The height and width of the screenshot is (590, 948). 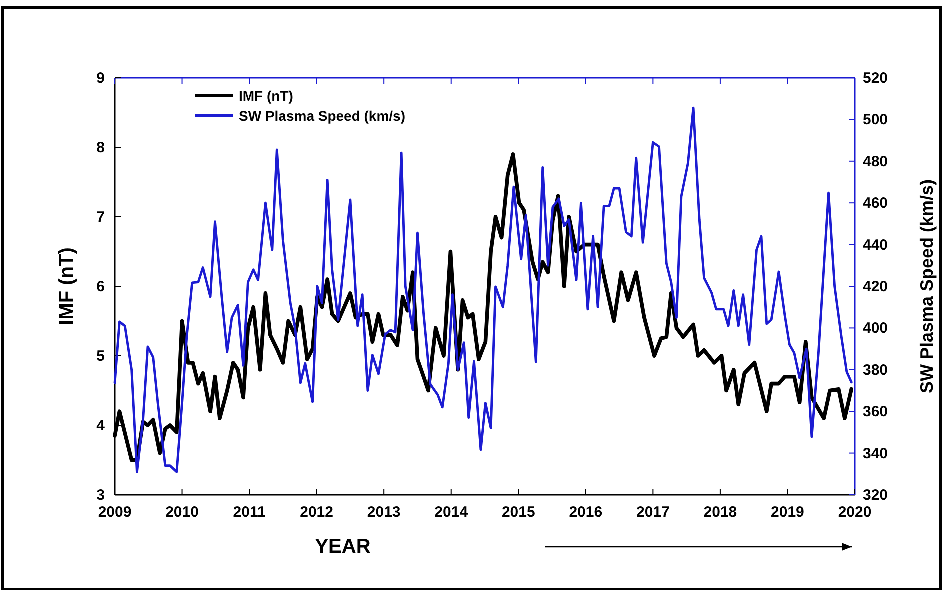 I want to click on y2-tick-label: 360, so click(x=875, y=412).